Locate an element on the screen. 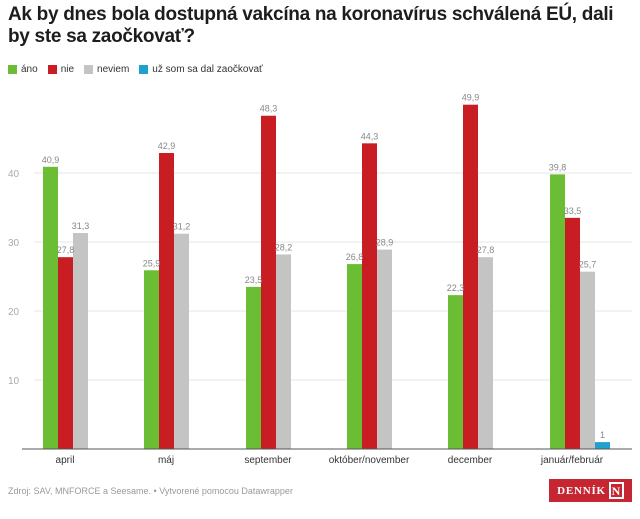 This screenshot has height=519, width=640. data-label: 40,9 is located at coordinates (51, 160).